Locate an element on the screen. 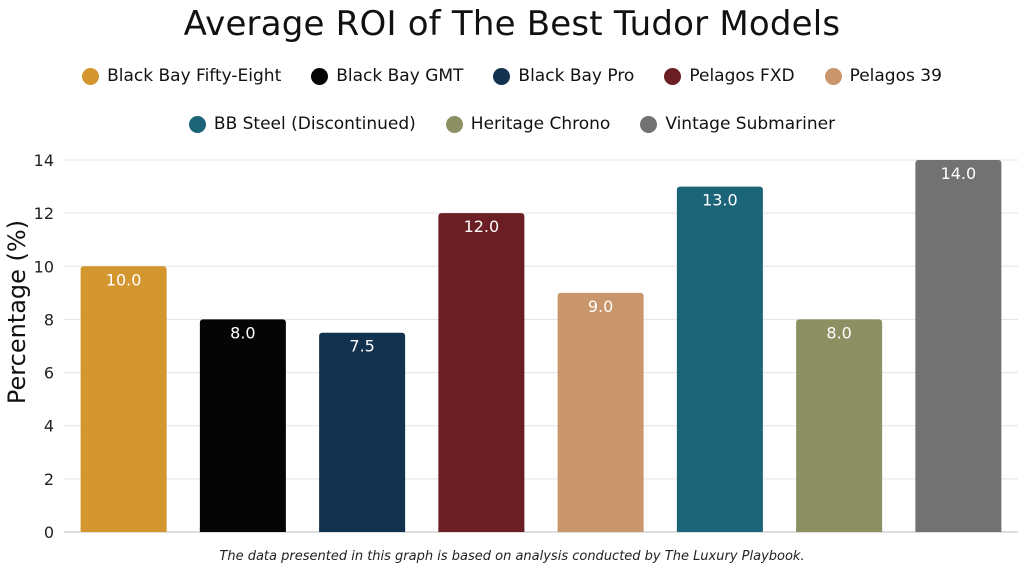 The image size is (1024, 576). legend-item: Pelagos 39 is located at coordinates (883, 76).